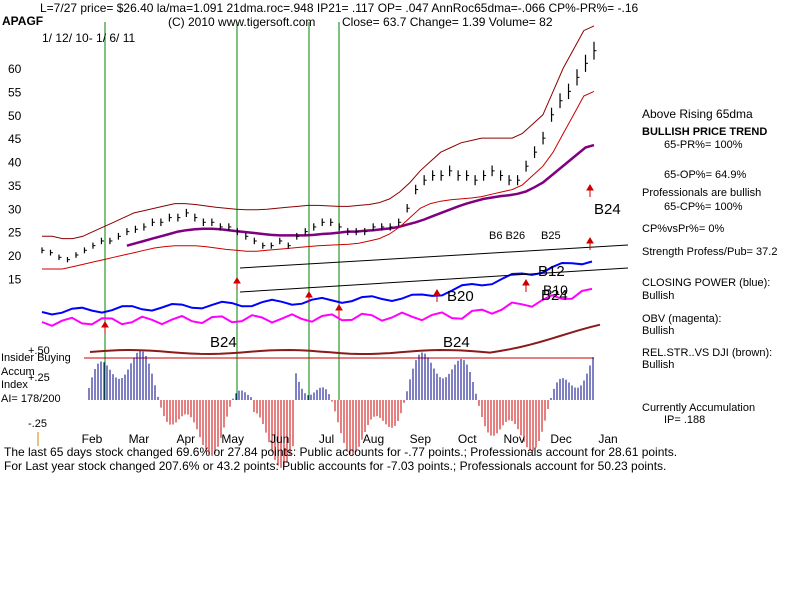  What do you see at coordinates (15, 92) in the screenshot?
I see `y-tick-label: 55` at bounding box center [15, 92].